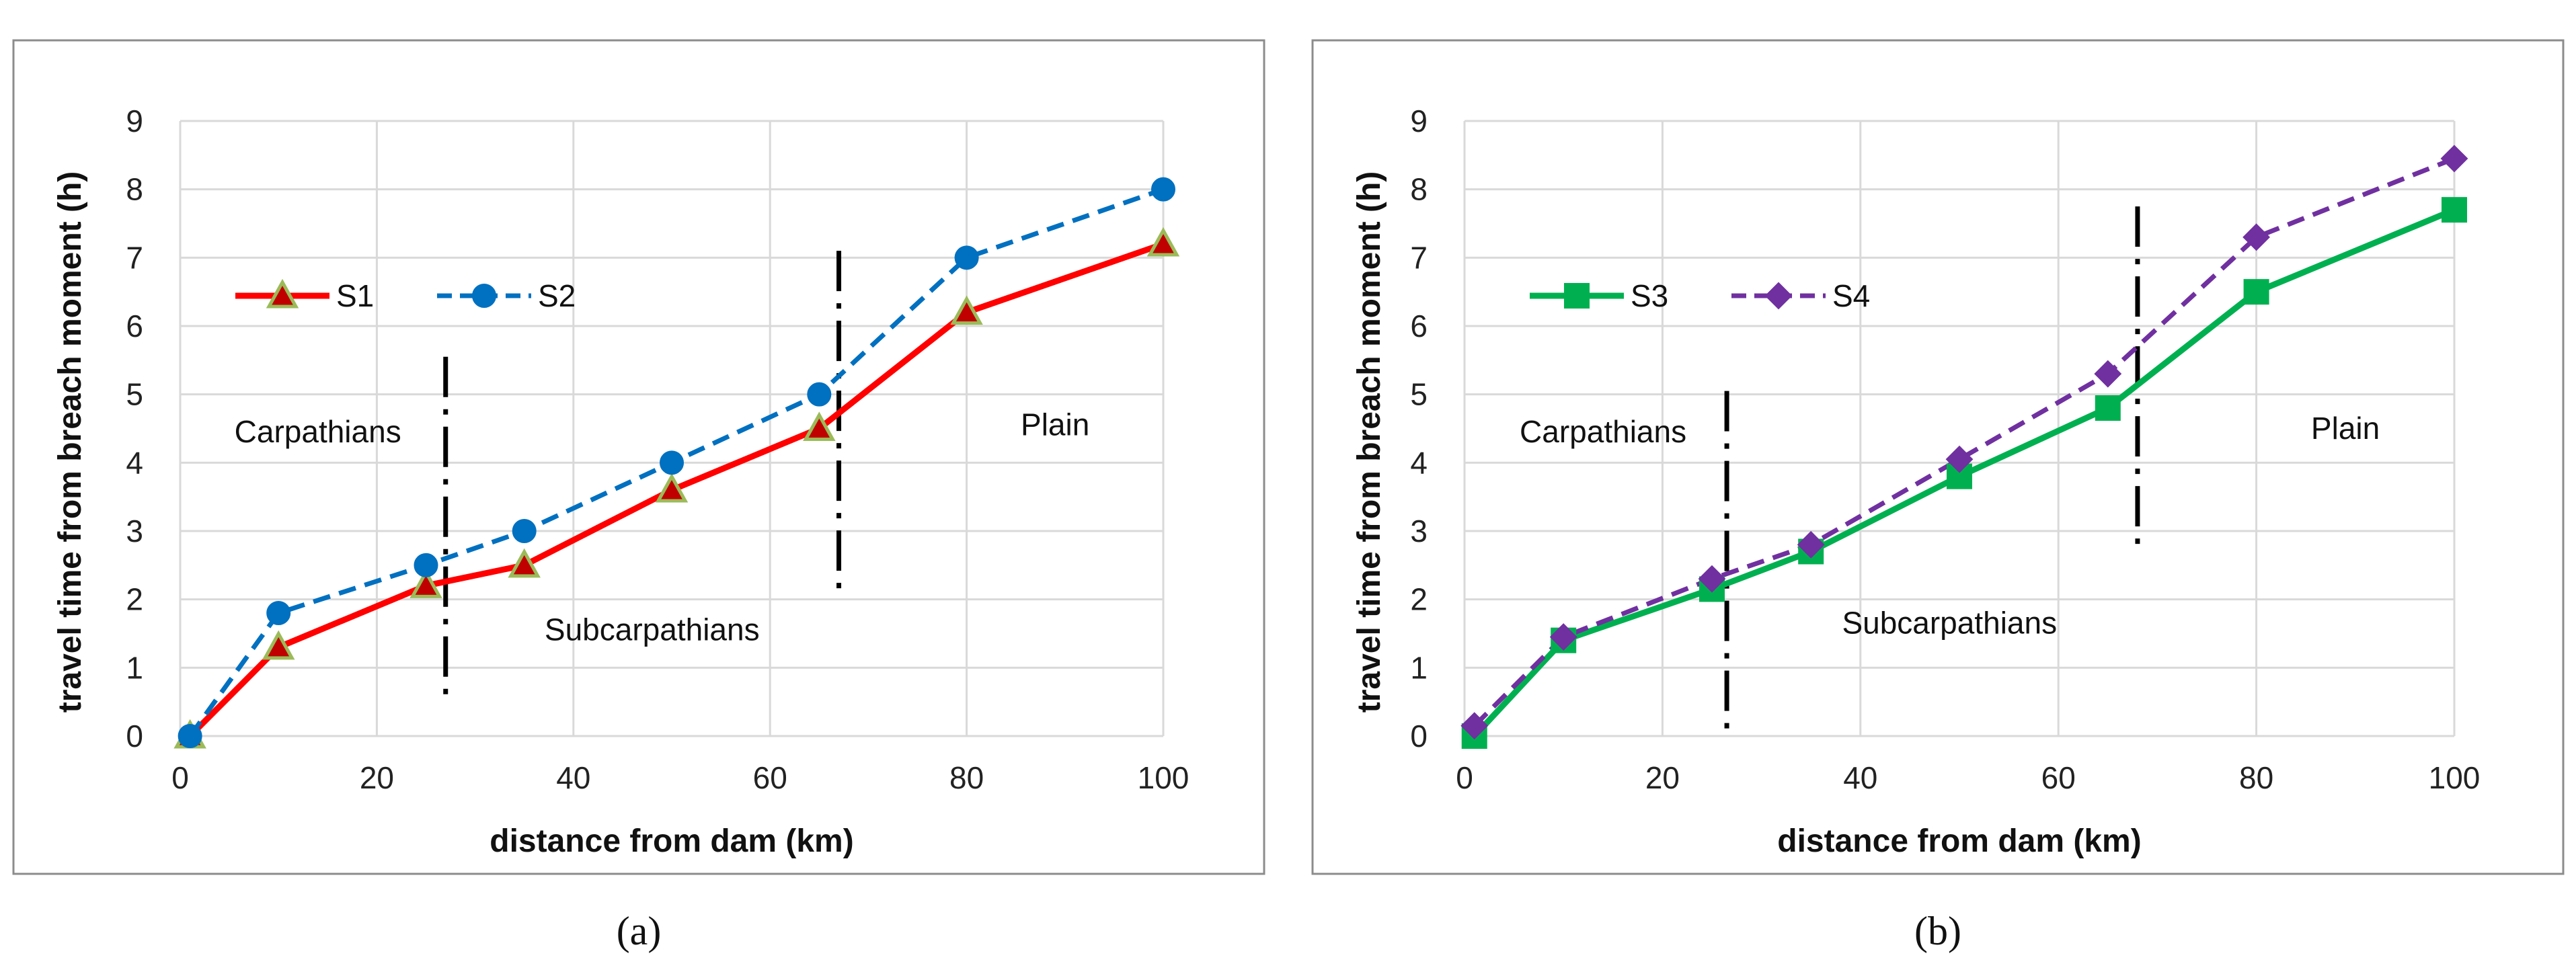 This screenshot has width=2576, height=974. Describe the element at coordinates (1937, 931) in the screenshot. I see `panel-caption: (b)` at that location.